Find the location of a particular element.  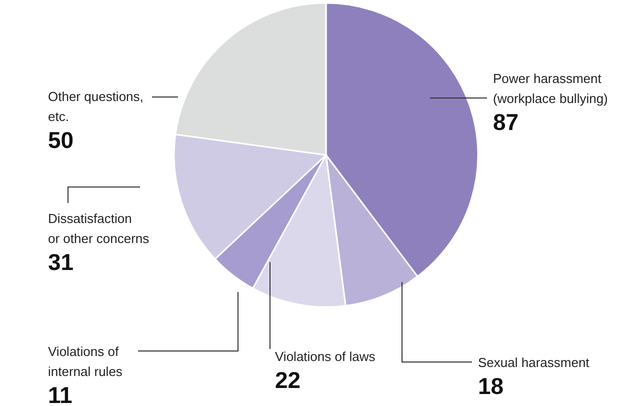

slice-label: Sexual harassment is located at coordinates (534, 362).